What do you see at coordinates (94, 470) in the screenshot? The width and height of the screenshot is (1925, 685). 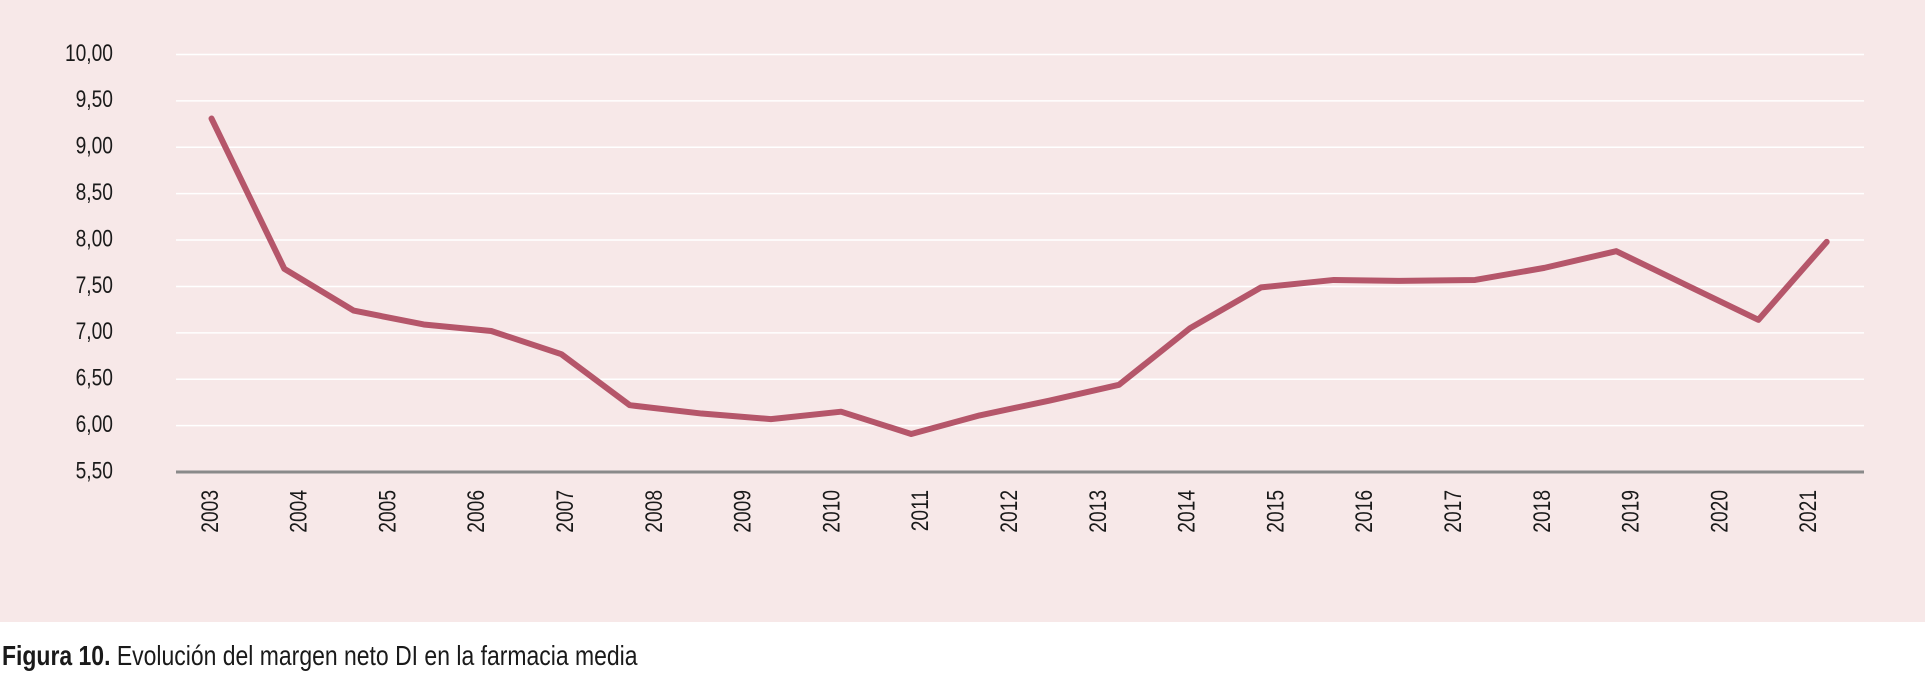 I see `y-tick-label: 5,50` at bounding box center [94, 470].